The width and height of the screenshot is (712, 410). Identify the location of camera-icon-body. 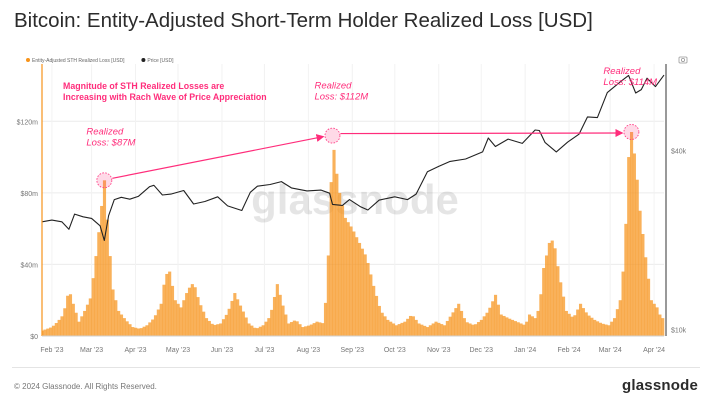
(683, 60).